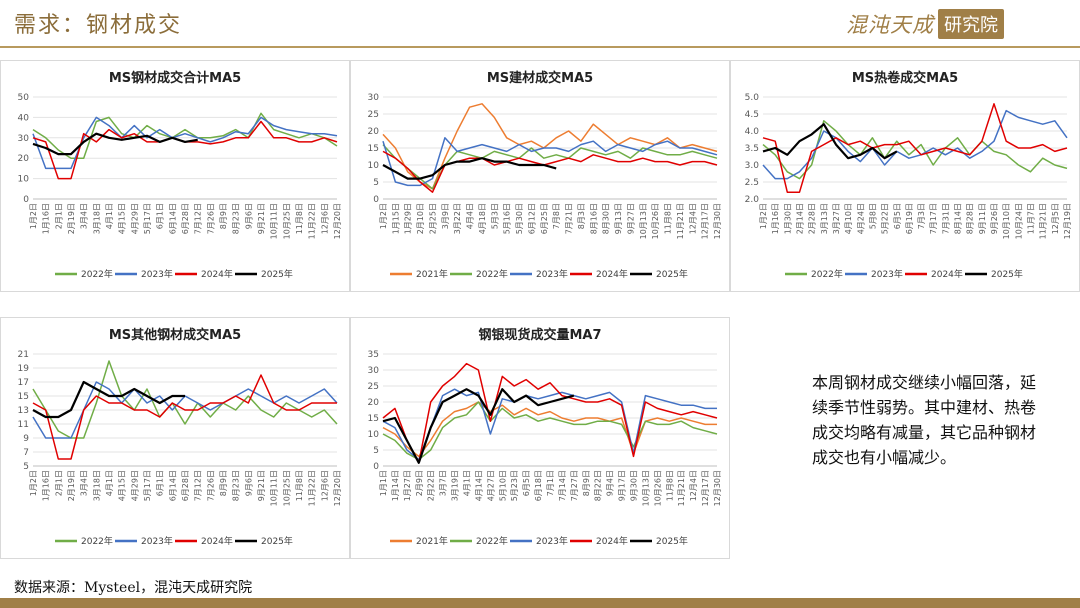  I want to click on series-line-2023年, so click(549, 424).